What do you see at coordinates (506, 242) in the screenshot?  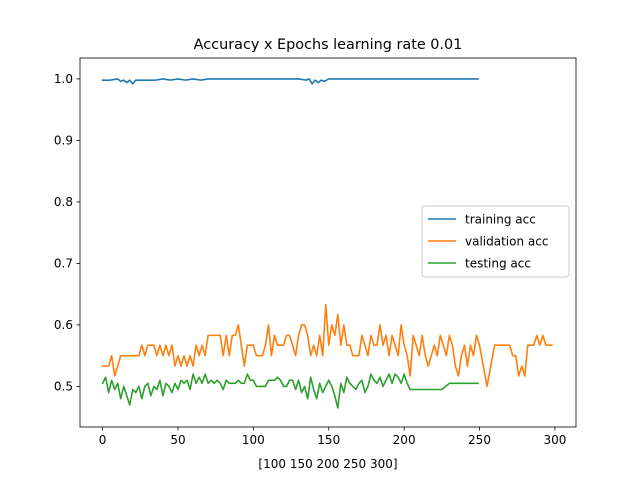 I see `legend-label: validation acc` at bounding box center [506, 242].